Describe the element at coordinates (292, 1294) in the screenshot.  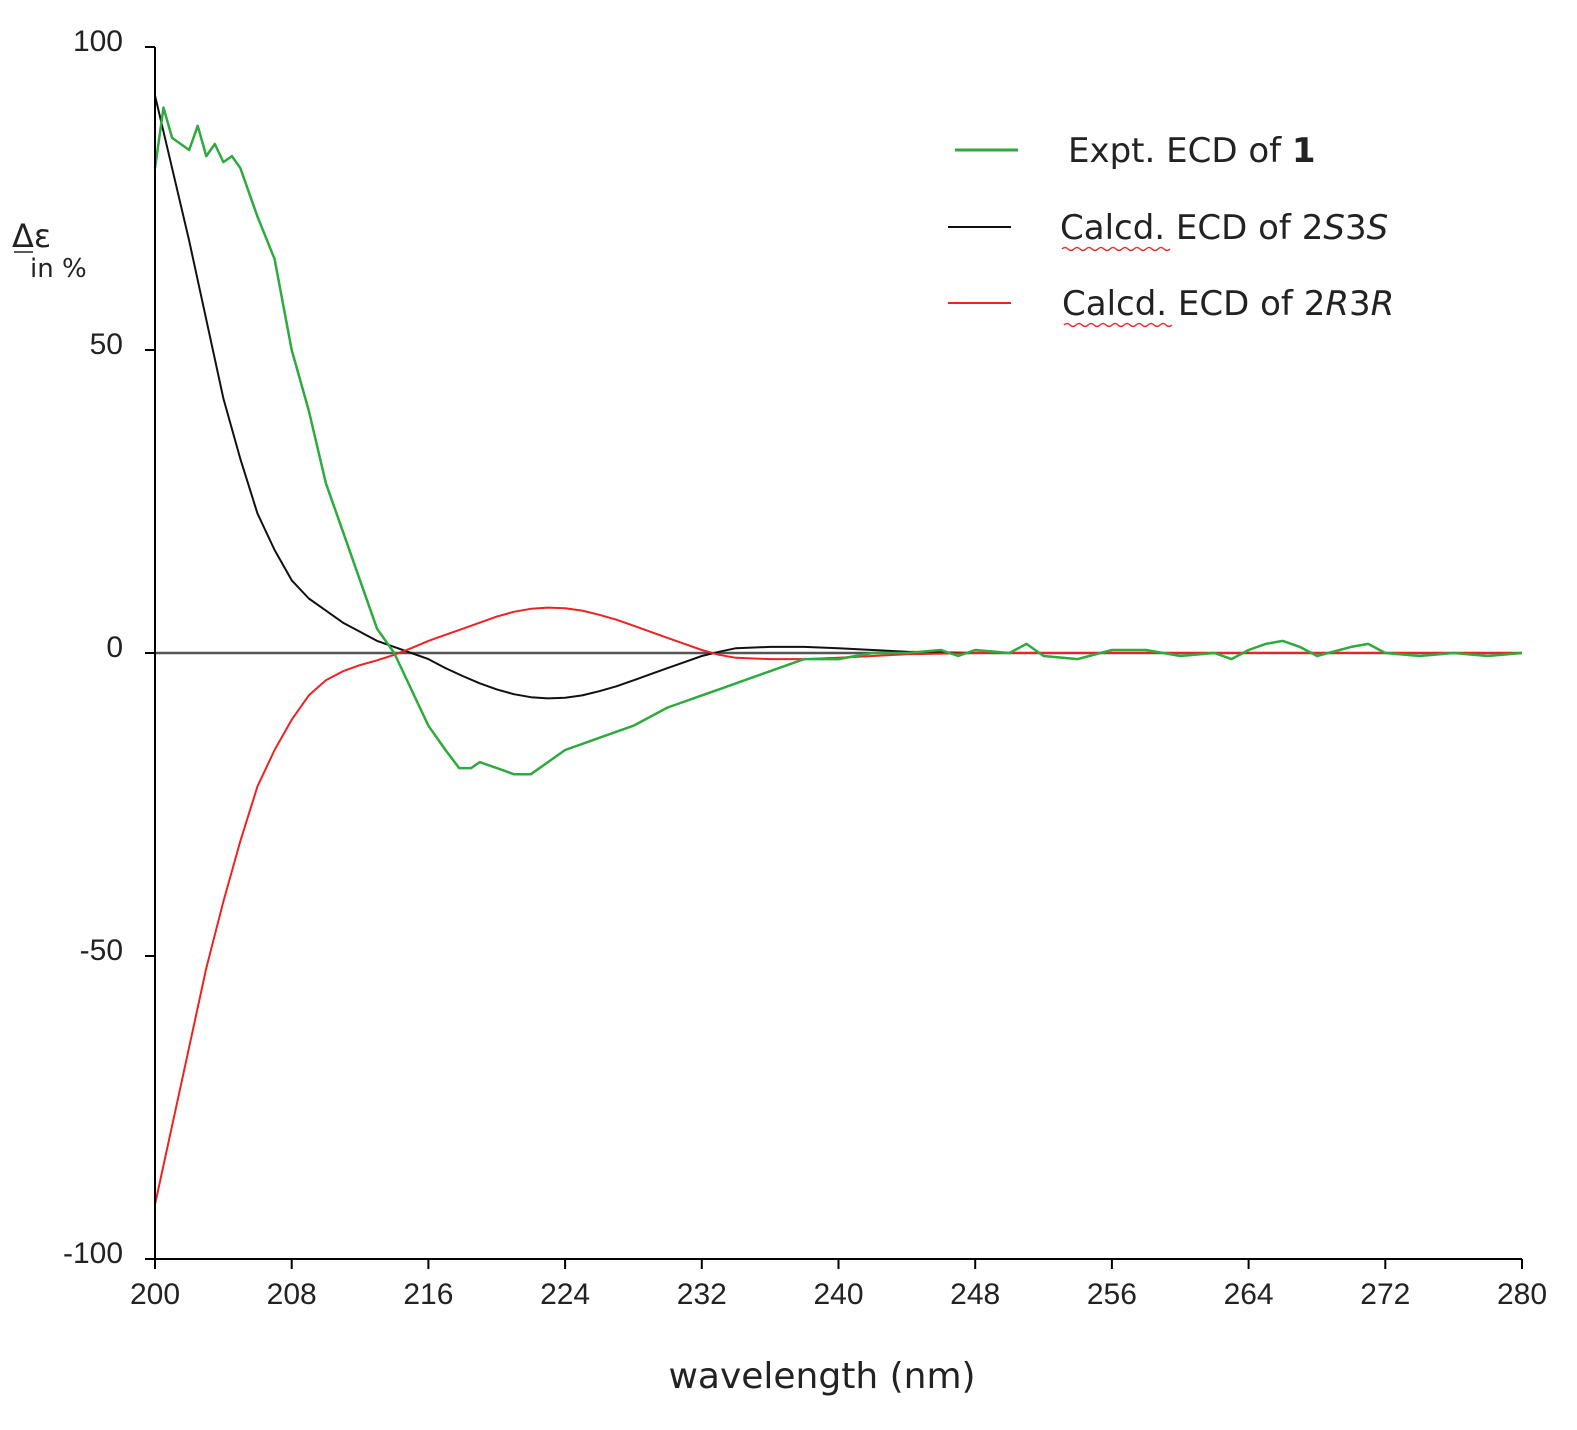
I see `x-tick-label: 208` at that location.